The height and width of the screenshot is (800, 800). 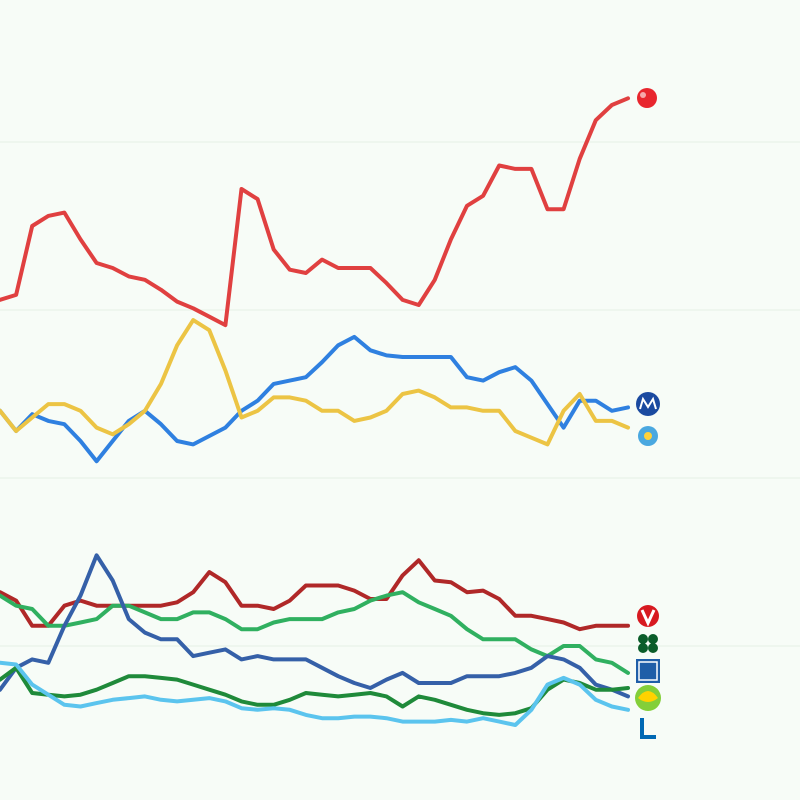 I want to click on icon-m-circle, so click(x=648, y=404).